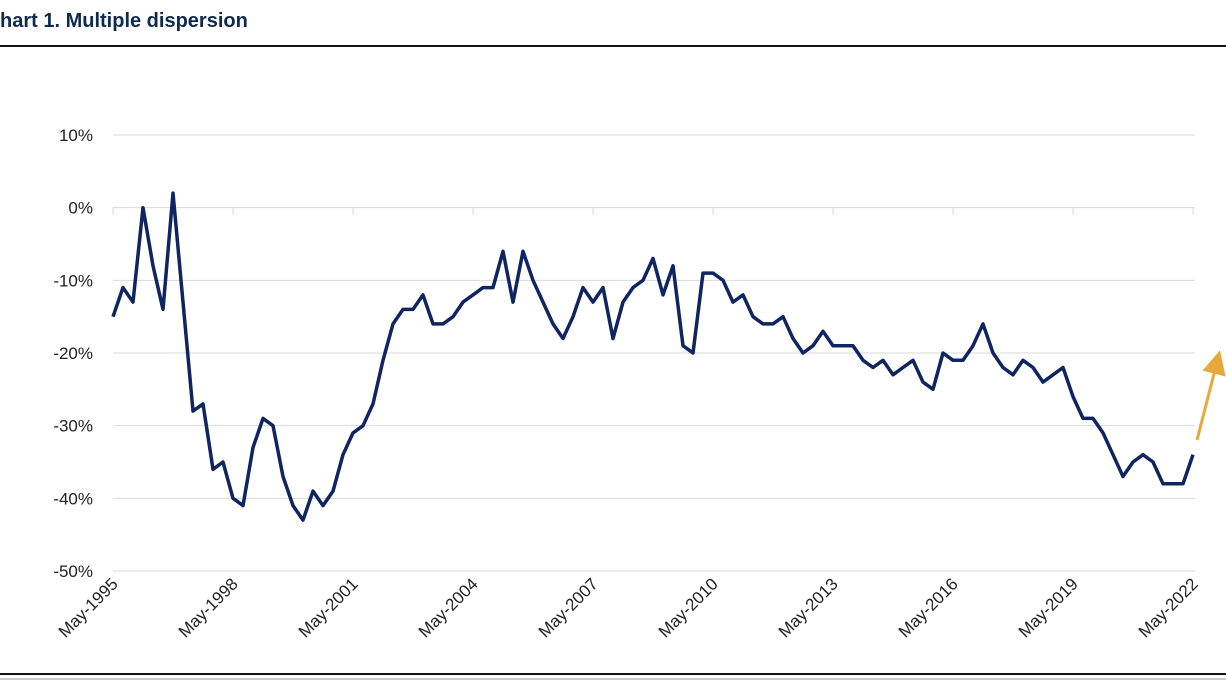 The height and width of the screenshot is (695, 1226). Describe the element at coordinates (88, 607) in the screenshot. I see `x-tick-label: May-1995` at that location.